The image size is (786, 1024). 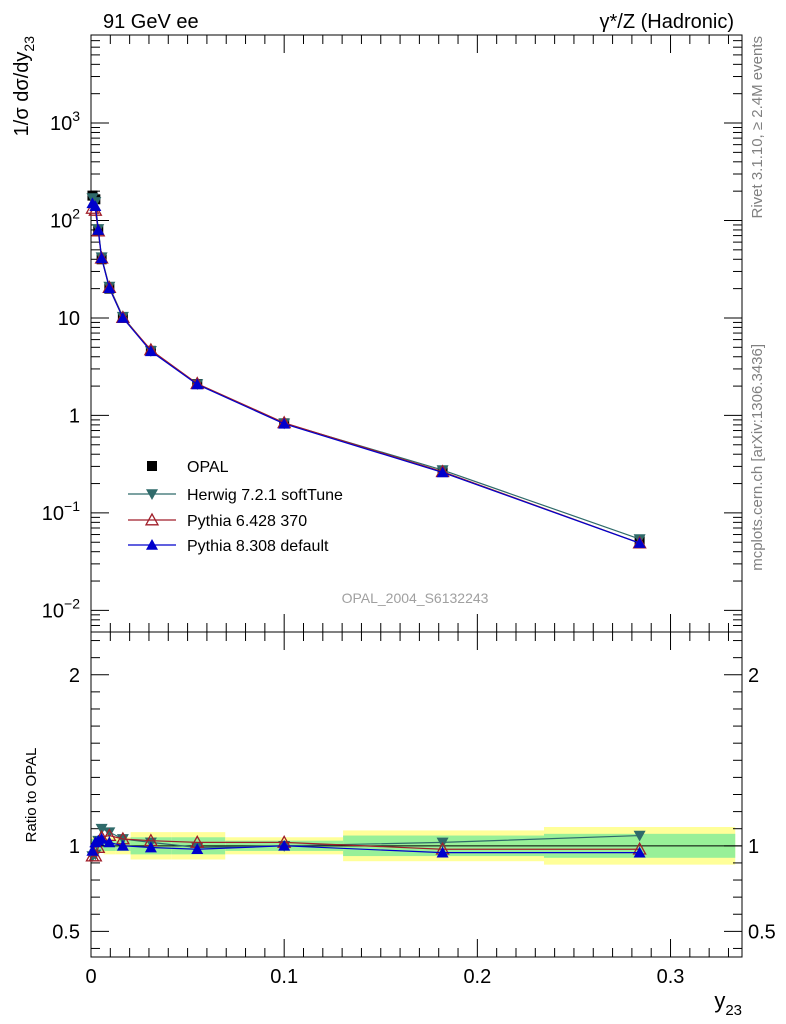 I want to click on legend-entry-3: Pythia 8.308 default, so click(x=228, y=546).